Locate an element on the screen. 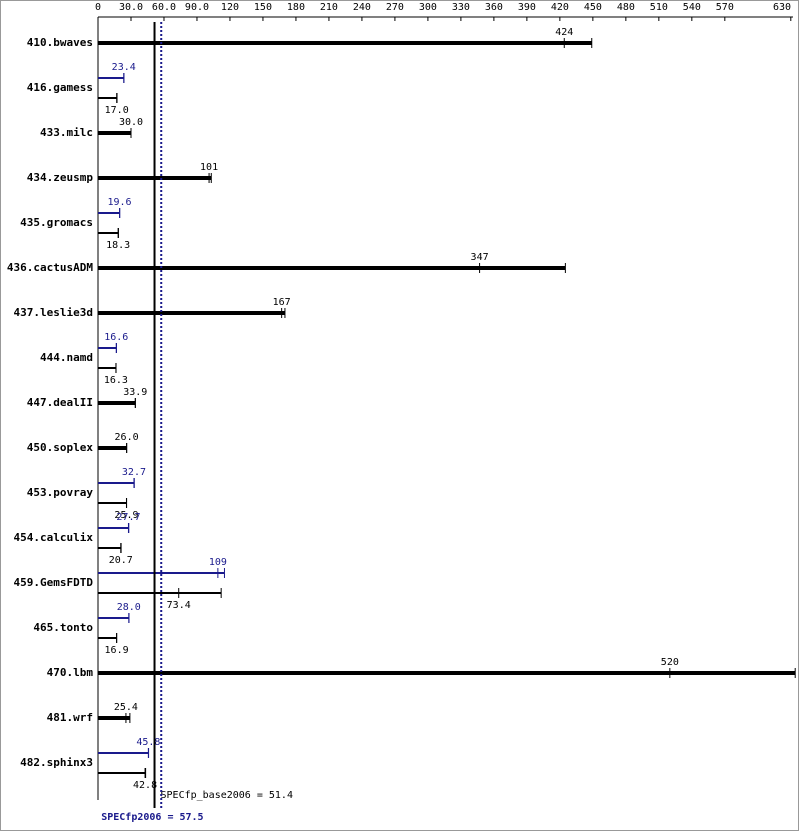 The image size is (799, 831). value-label: 25.9 is located at coordinates (126, 515).